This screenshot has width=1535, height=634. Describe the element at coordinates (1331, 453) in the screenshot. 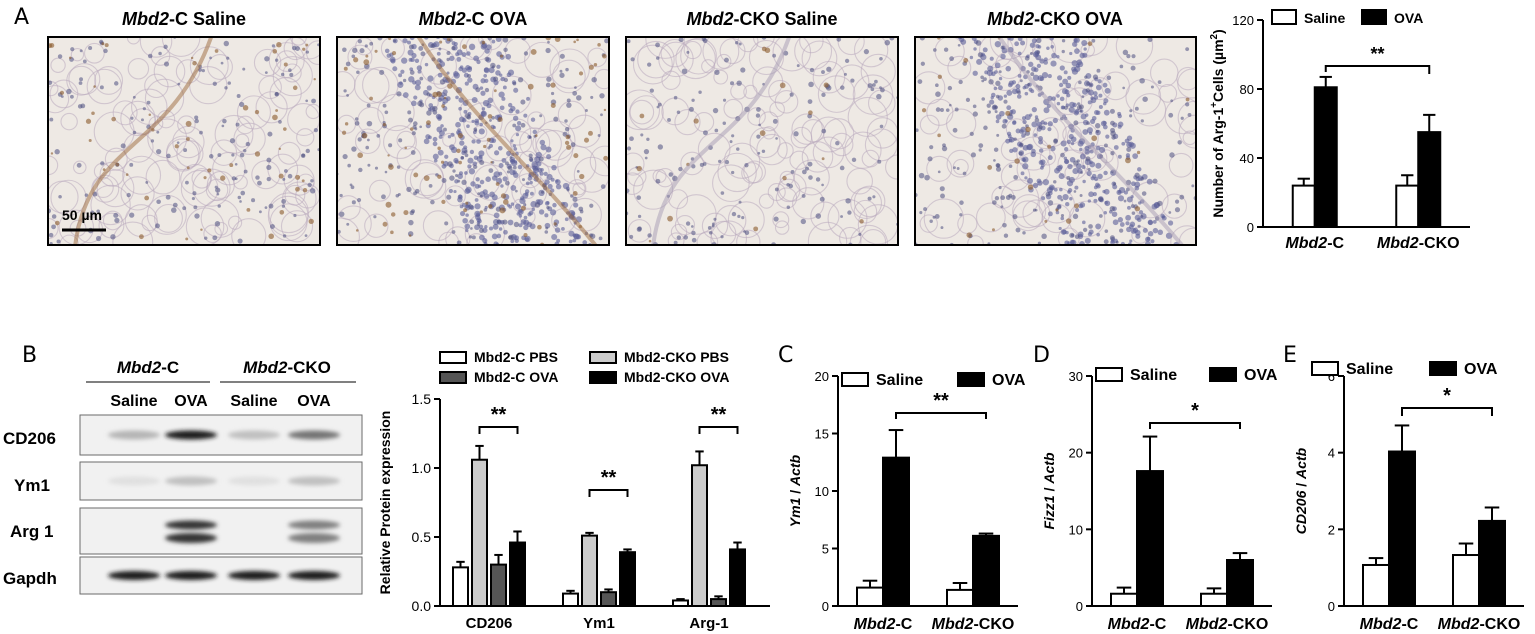

I see `y-tick-label: 4` at that location.